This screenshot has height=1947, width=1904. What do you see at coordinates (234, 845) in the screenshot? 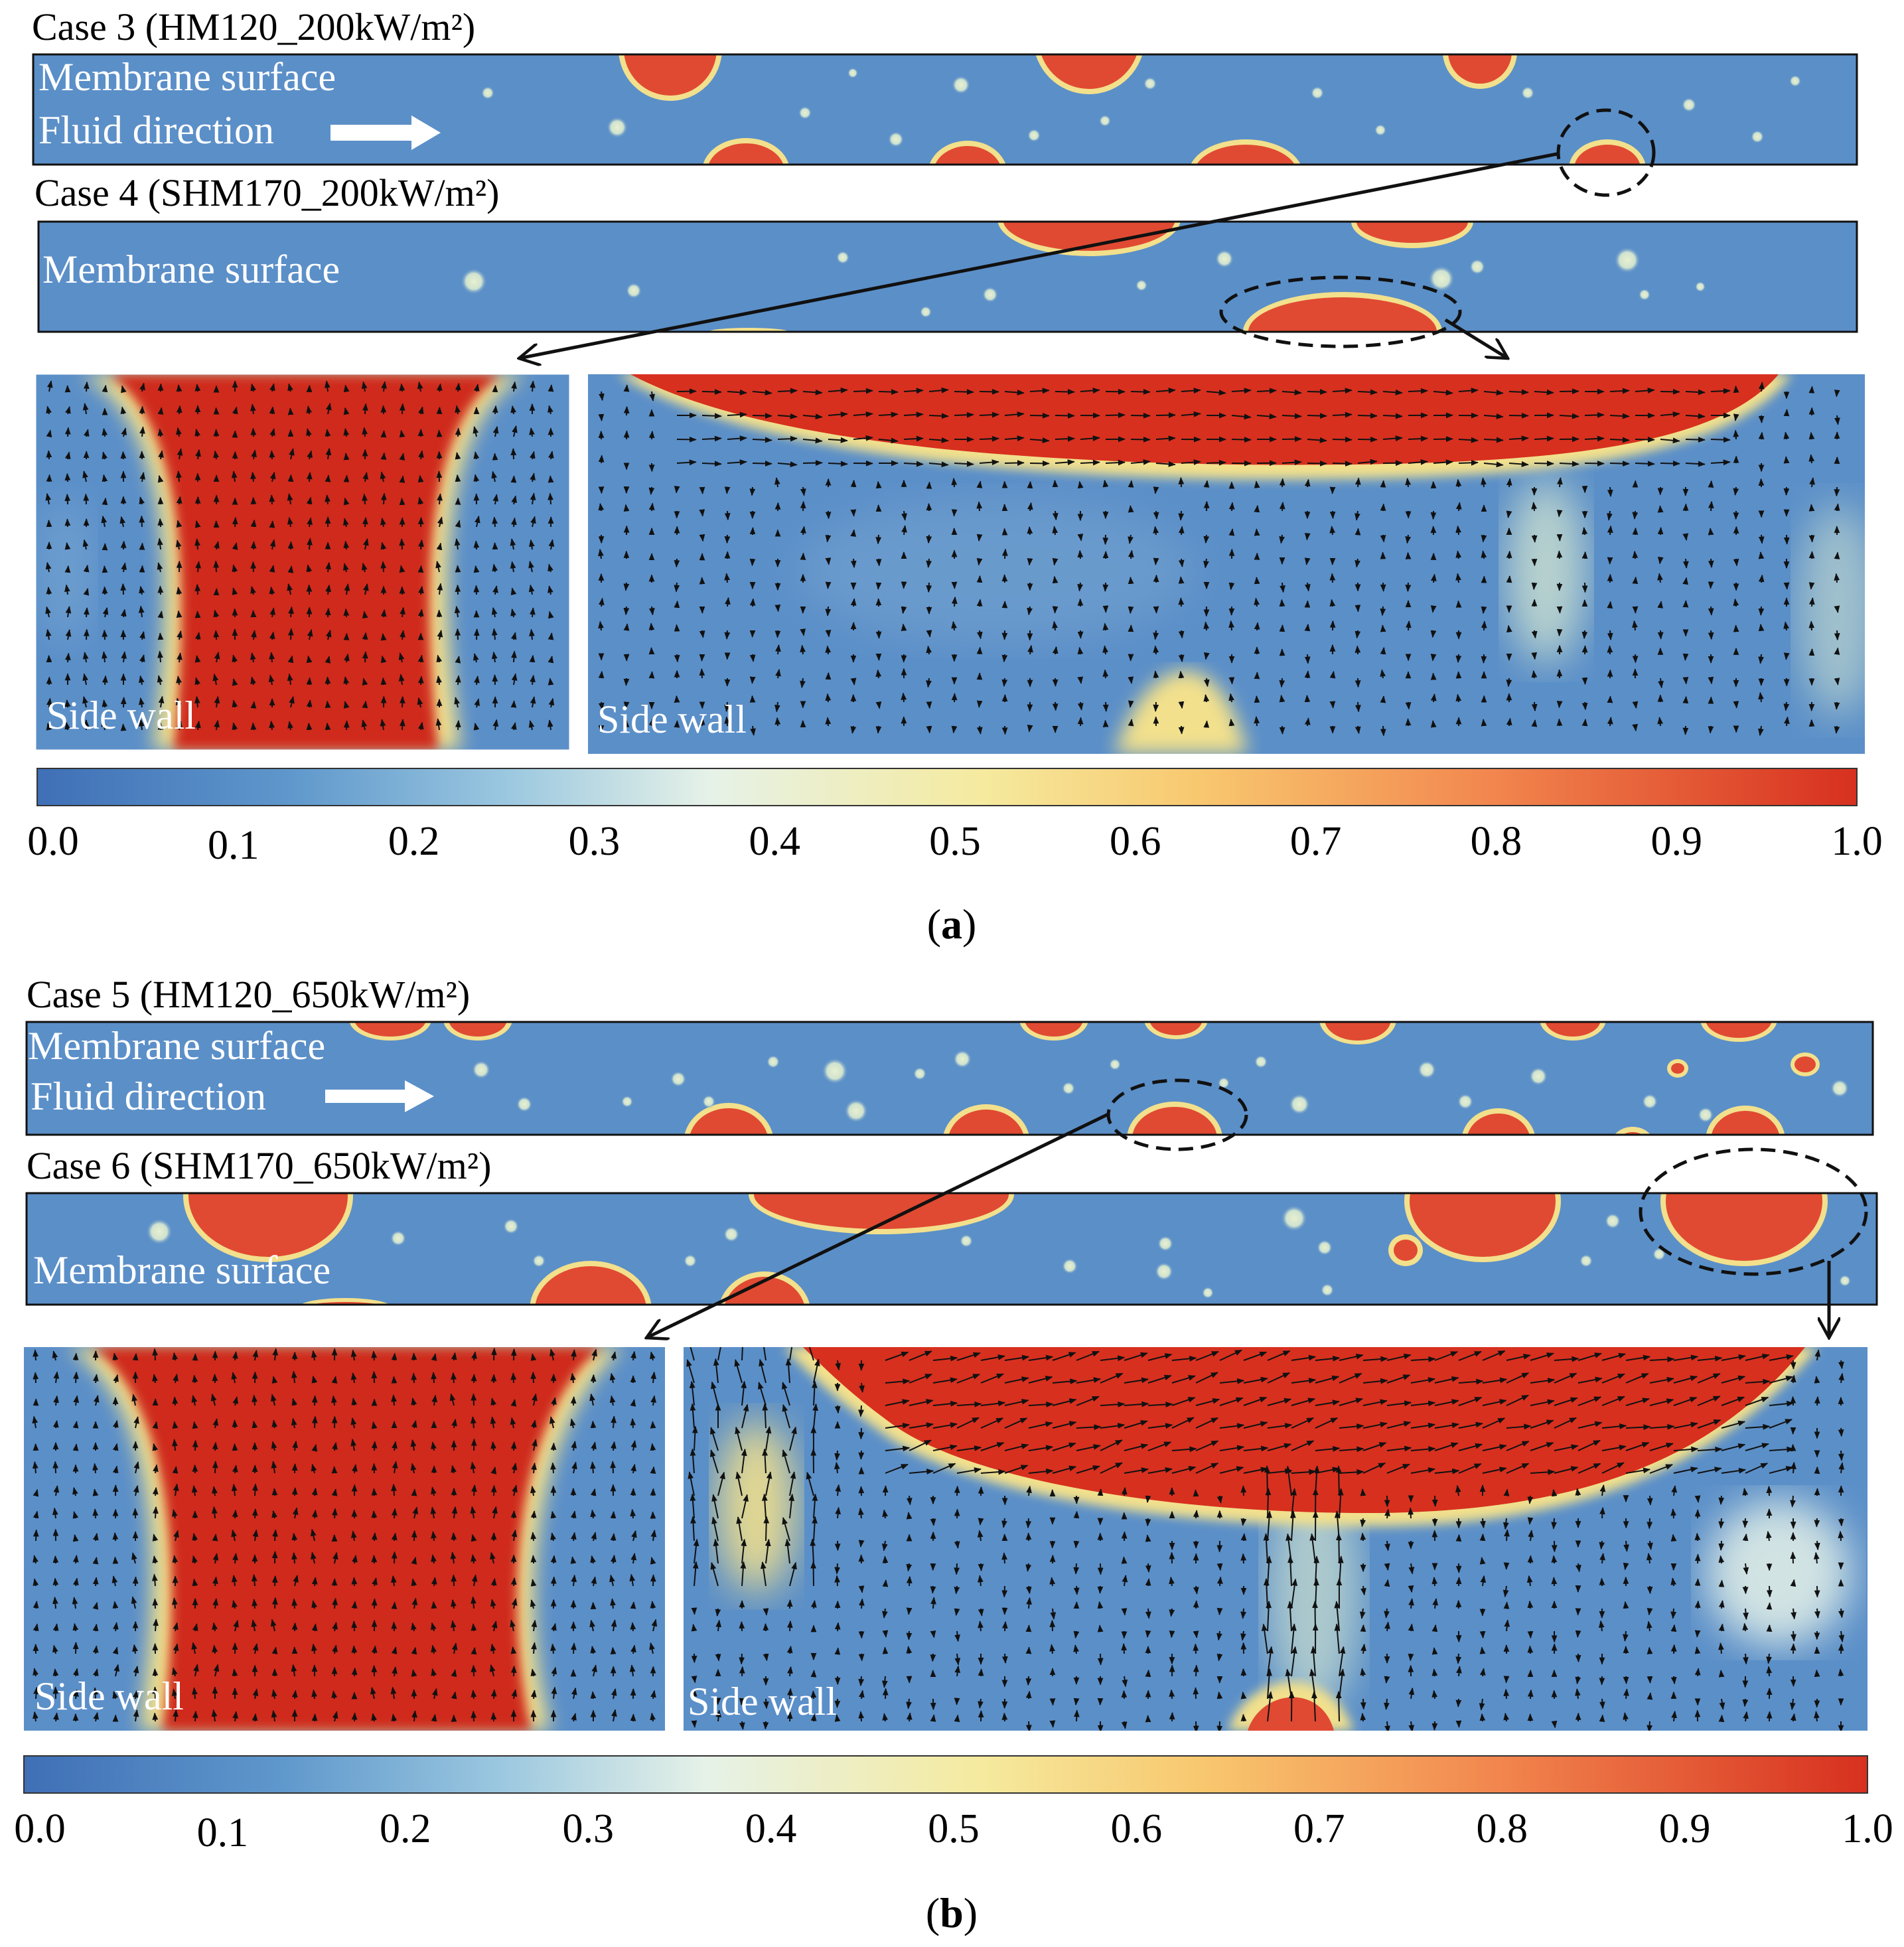
I see `colorbar-a-tick-1: 0.1` at bounding box center [234, 845].